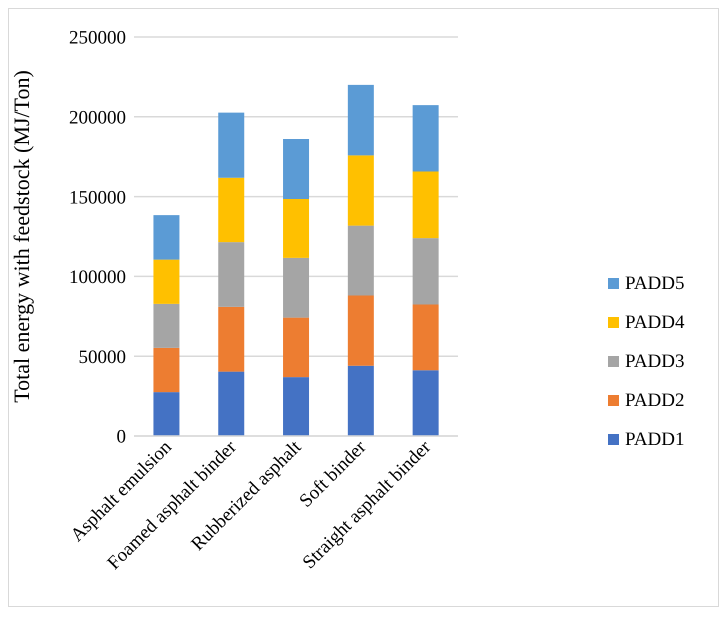 This screenshot has width=727, height=625. Describe the element at coordinates (97, 277) in the screenshot. I see `y-tick-label: 100000` at that location.